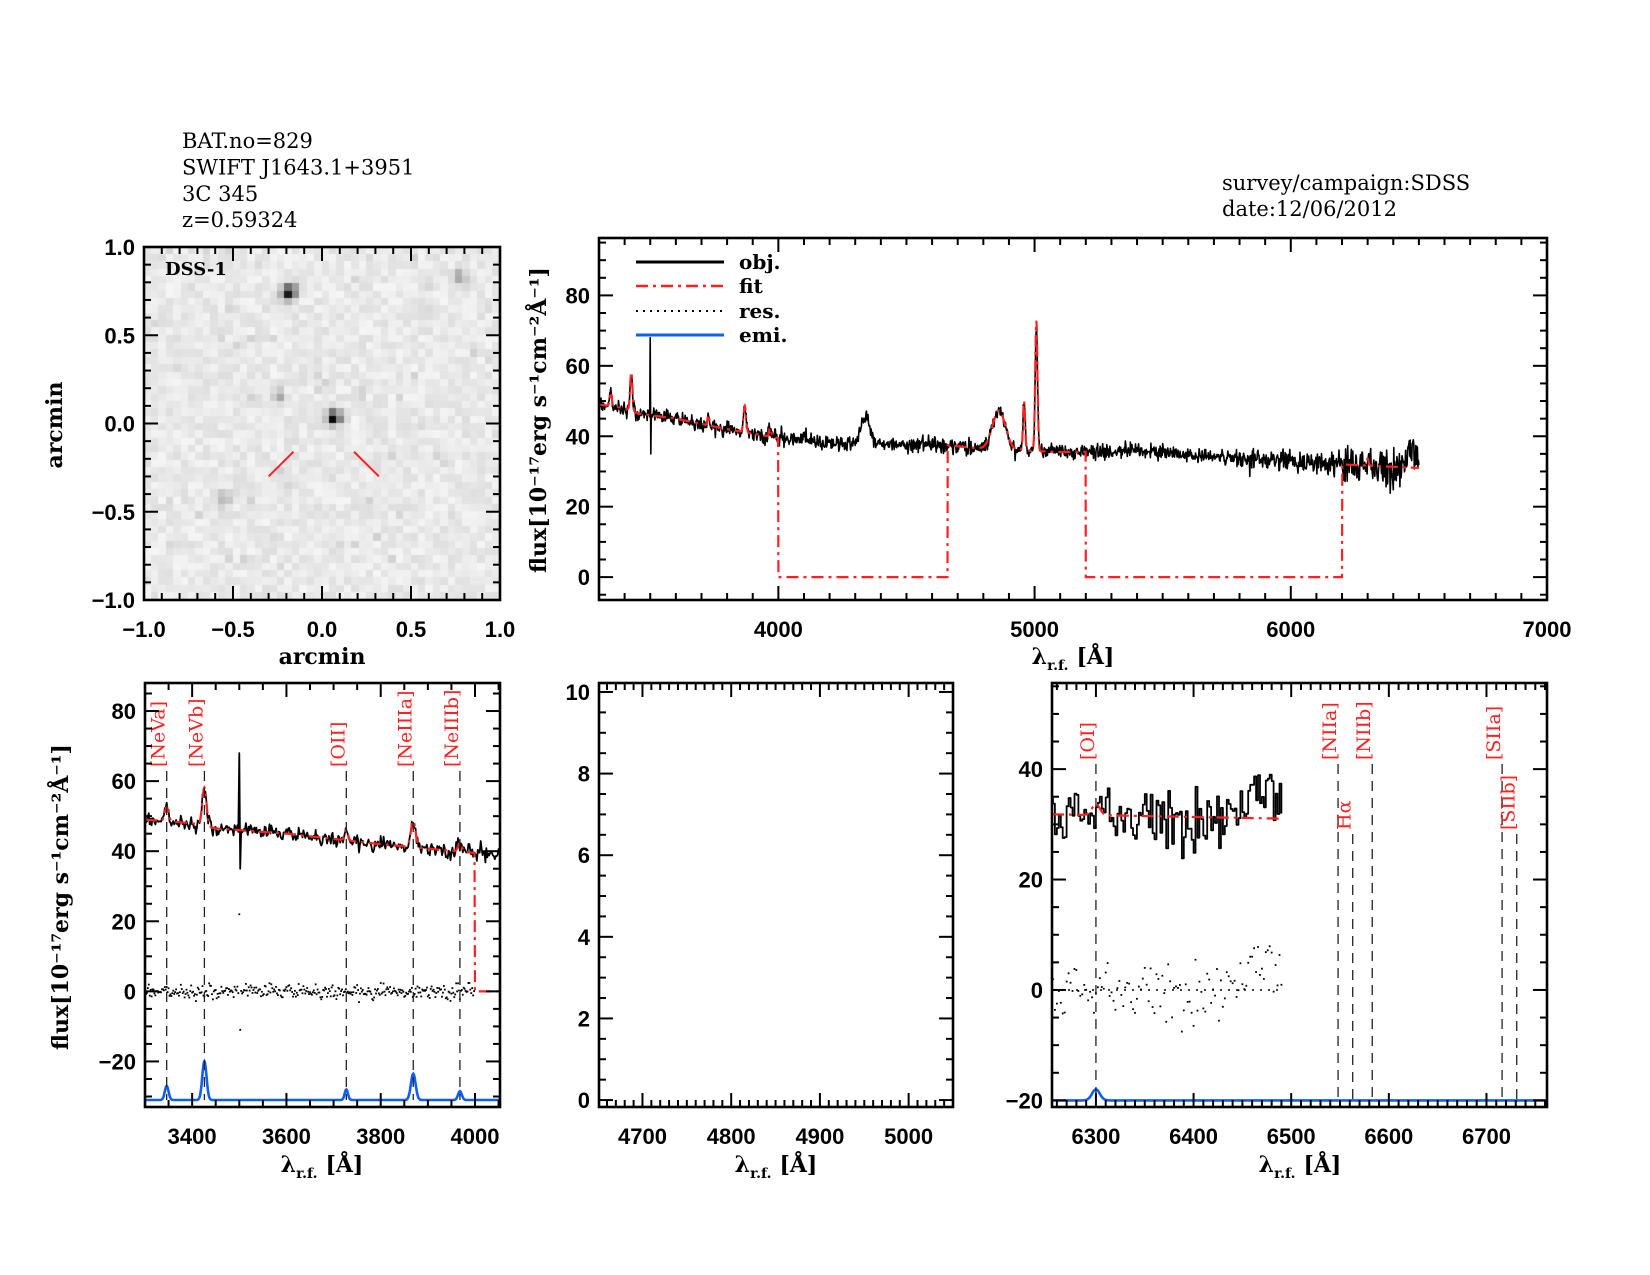  Describe the element at coordinates (298, 168) in the screenshot. I see `swift-name: SWIFT J1643.1+3951` at that location.